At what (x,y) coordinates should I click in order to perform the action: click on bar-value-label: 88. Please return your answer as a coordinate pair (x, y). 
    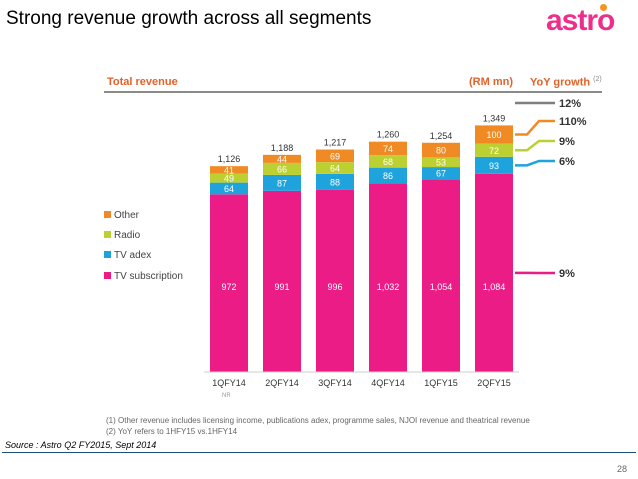
    Looking at the image, I should click on (335, 182).